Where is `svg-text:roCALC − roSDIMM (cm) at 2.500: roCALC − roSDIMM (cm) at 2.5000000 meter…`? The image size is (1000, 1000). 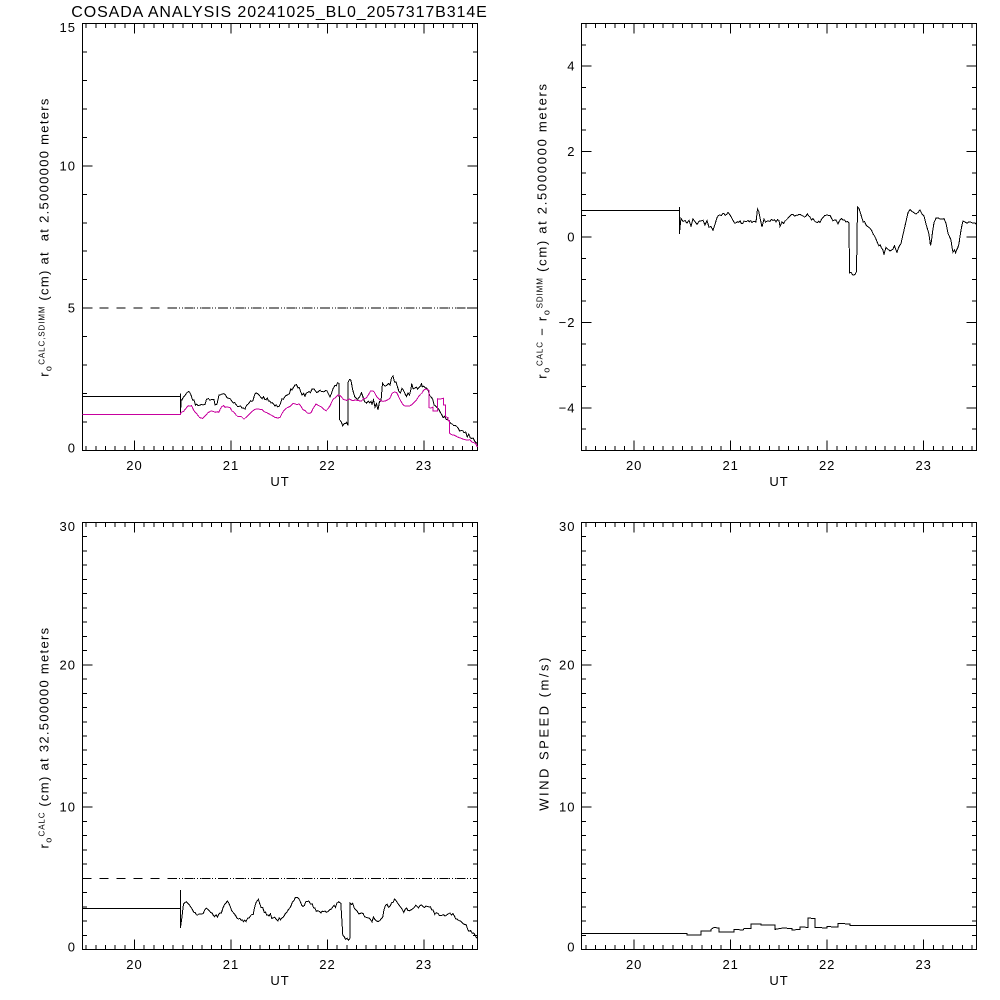
svg-text:roCALC − roSDIMM (cm) at 2.500: roCALC − roSDIMM (cm) at 2.5000000 meter… is located at coordinates (543, 230).